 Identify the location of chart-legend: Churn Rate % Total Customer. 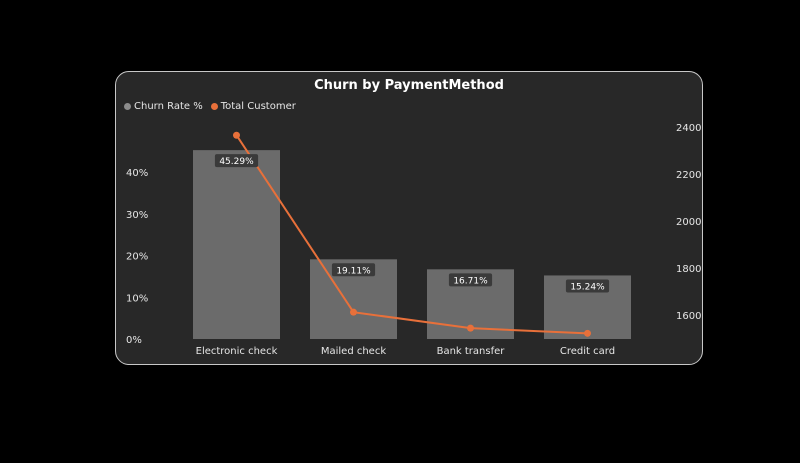
(210, 106).